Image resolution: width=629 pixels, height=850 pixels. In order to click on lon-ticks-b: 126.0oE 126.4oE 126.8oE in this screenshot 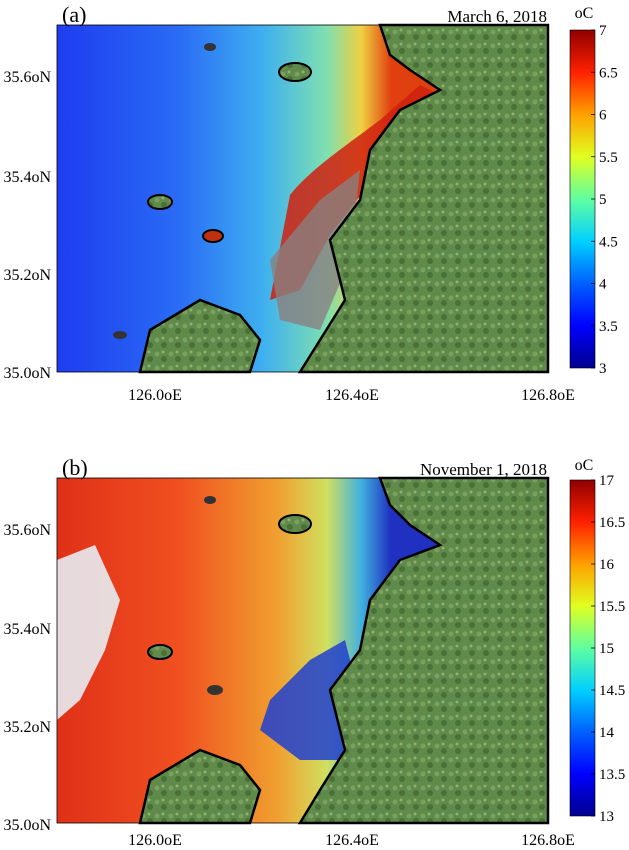, I will do `click(351, 840)`.